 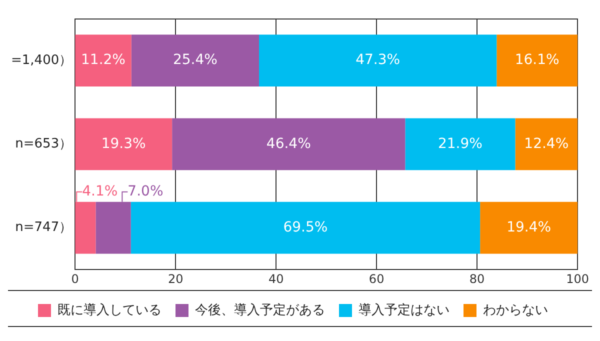 What do you see at coordinates (376, 279) in the screenshot?
I see `x-tick-label: 60` at bounding box center [376, 279].